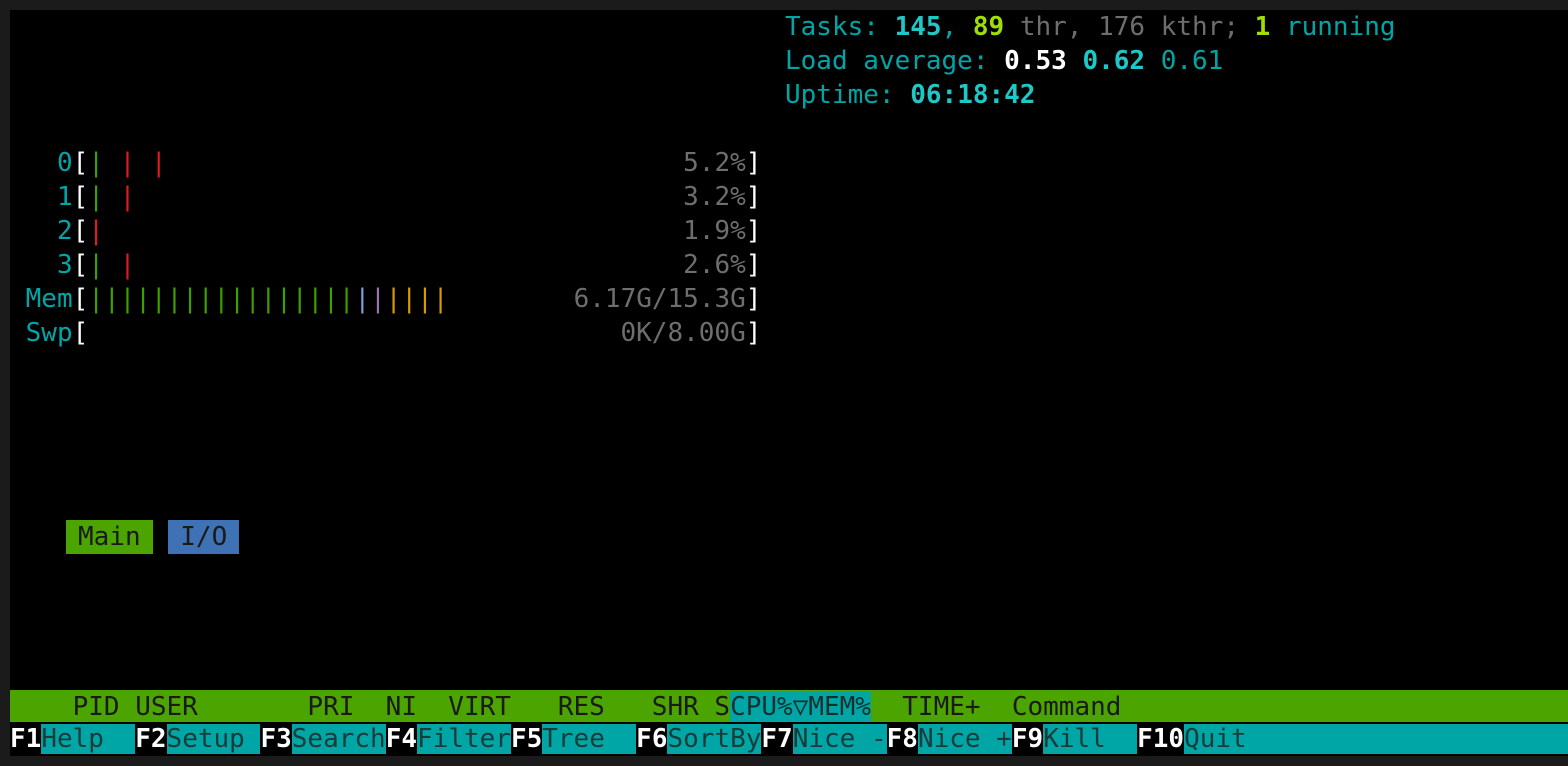 Image resolution: width=1568 pixels, height=766 pixels. I want to click on fnkey-label-search: Search, so click(338, 739).